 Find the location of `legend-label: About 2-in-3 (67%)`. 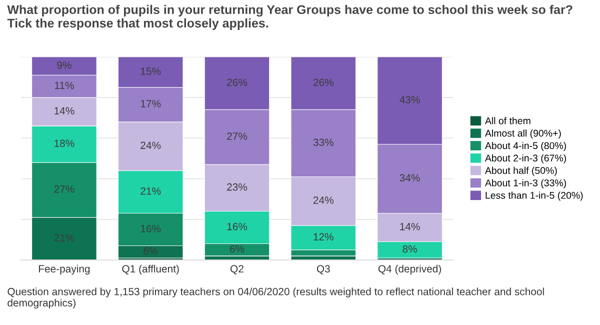

legend-label: About 2-in-3 (67%) is located at coordinates (525, 159).